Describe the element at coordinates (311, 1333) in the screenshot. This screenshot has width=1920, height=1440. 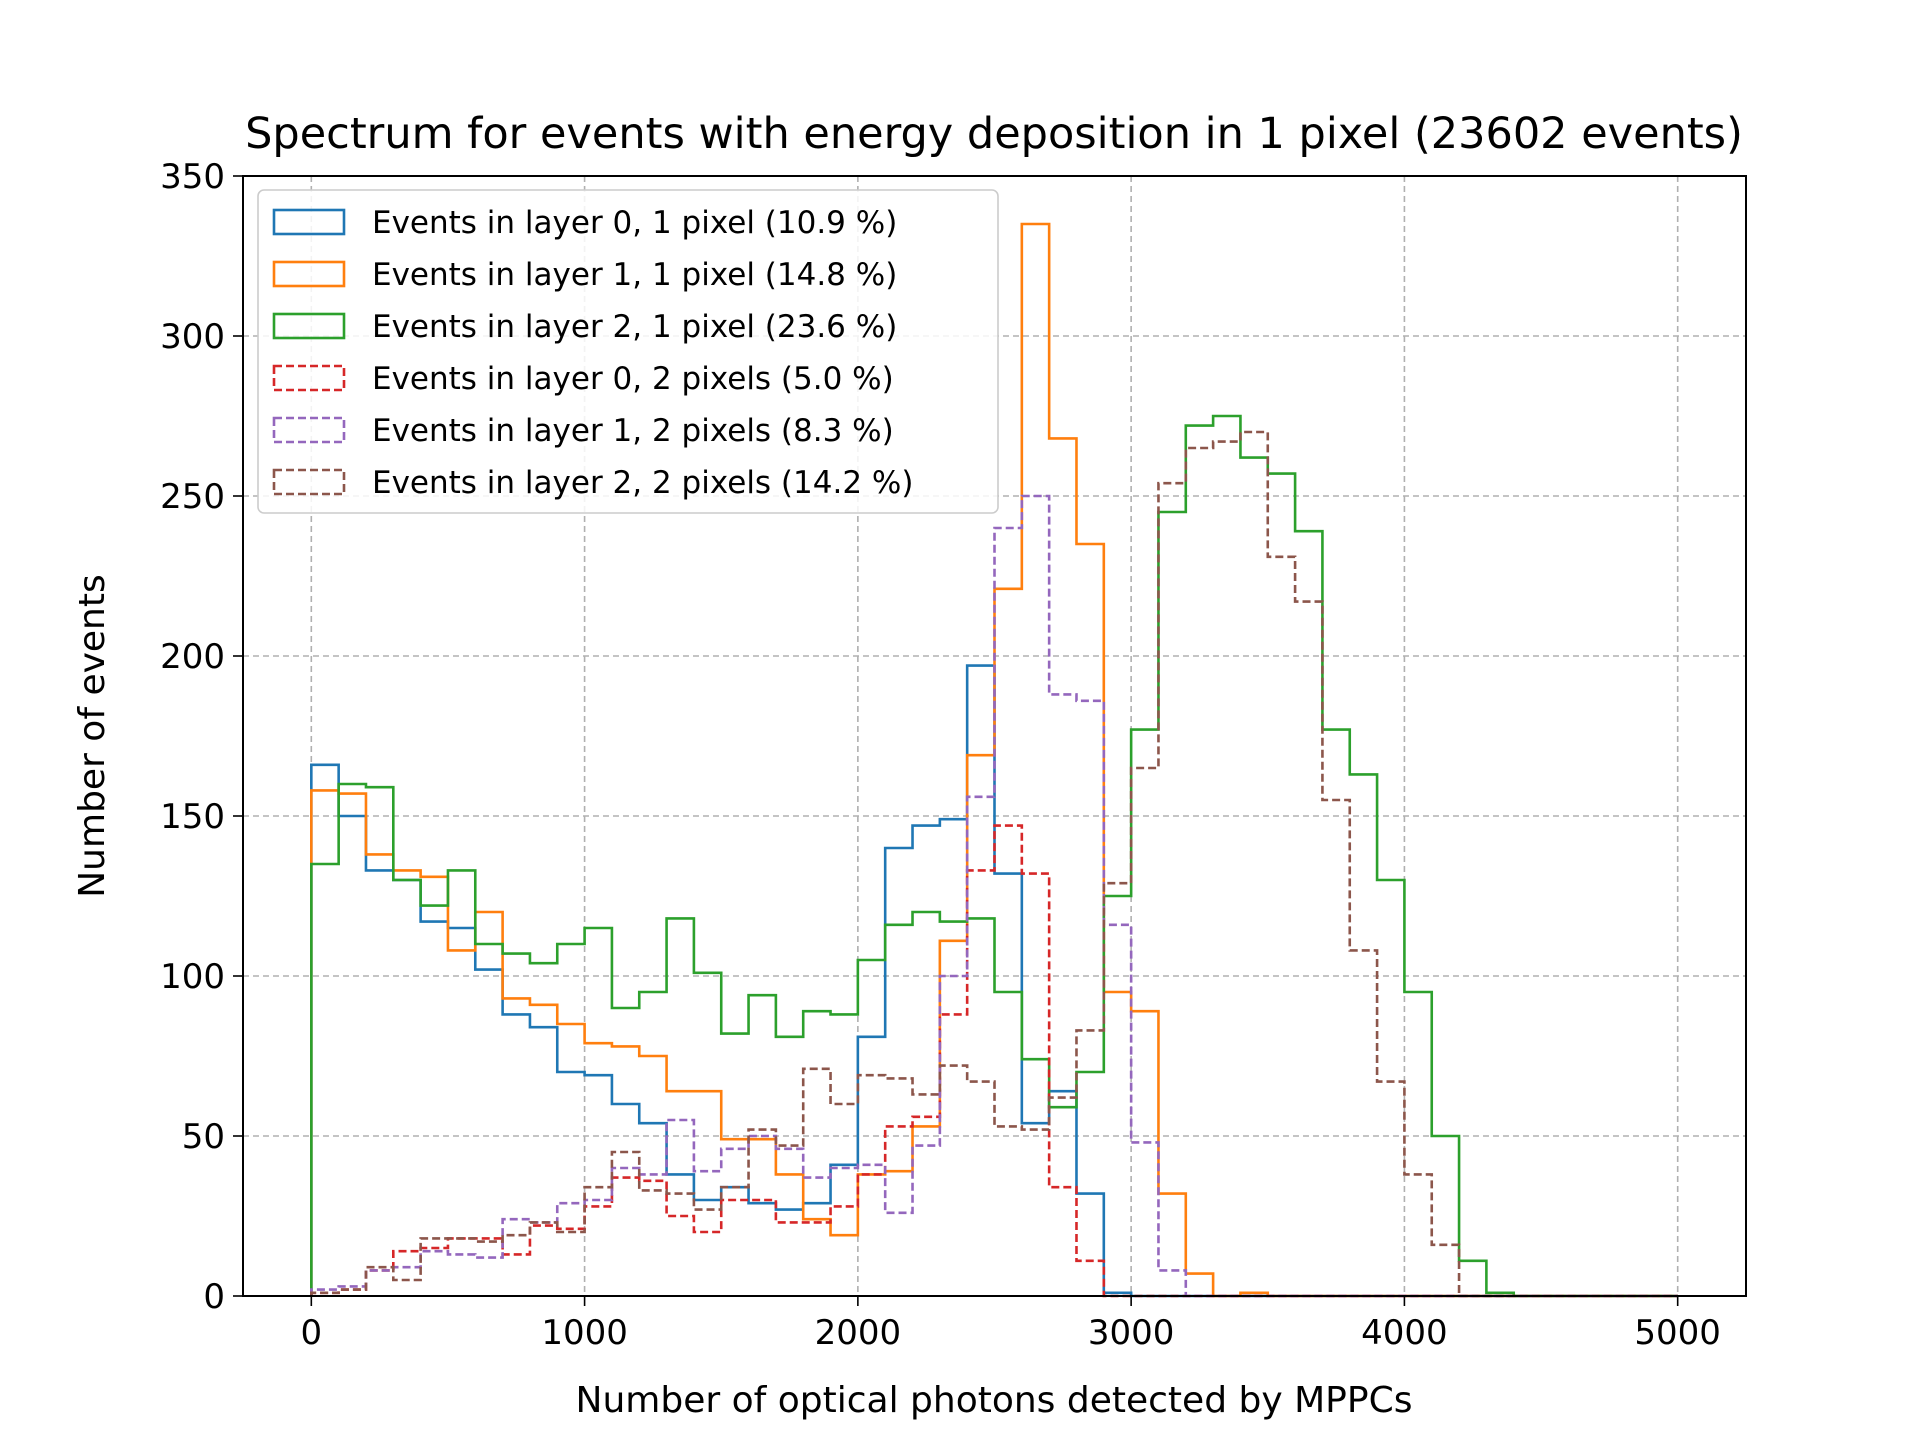
I see `x-tick-label: 0` at that location.